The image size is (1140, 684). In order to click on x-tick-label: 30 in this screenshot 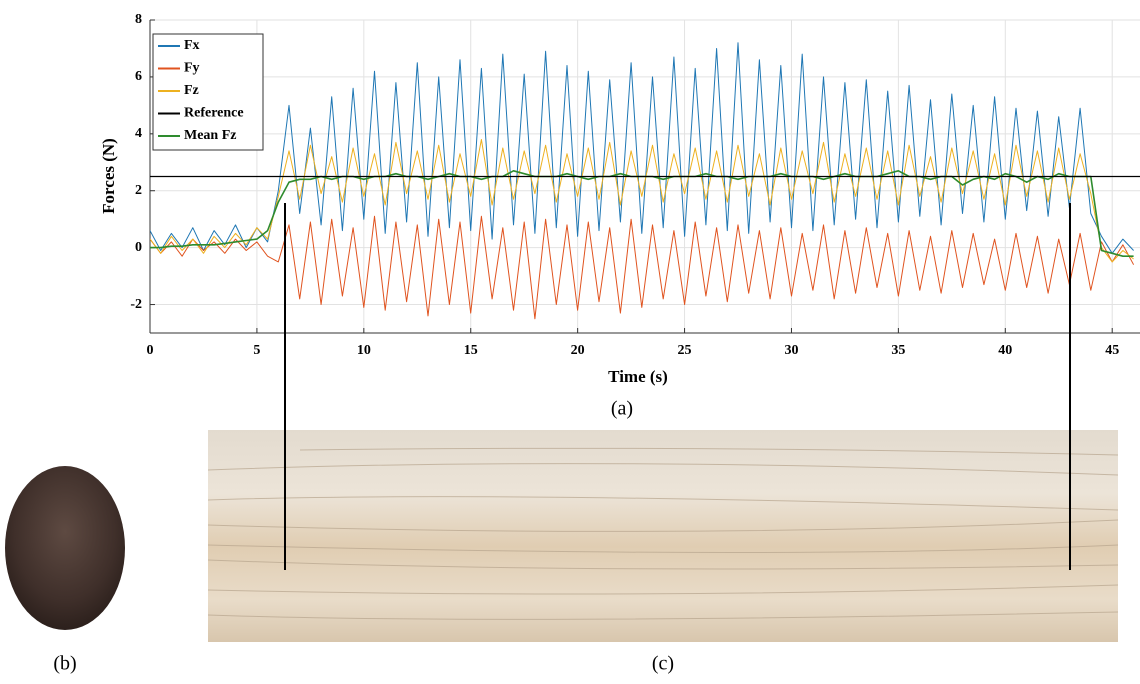, I will do `click(791, 350)`.